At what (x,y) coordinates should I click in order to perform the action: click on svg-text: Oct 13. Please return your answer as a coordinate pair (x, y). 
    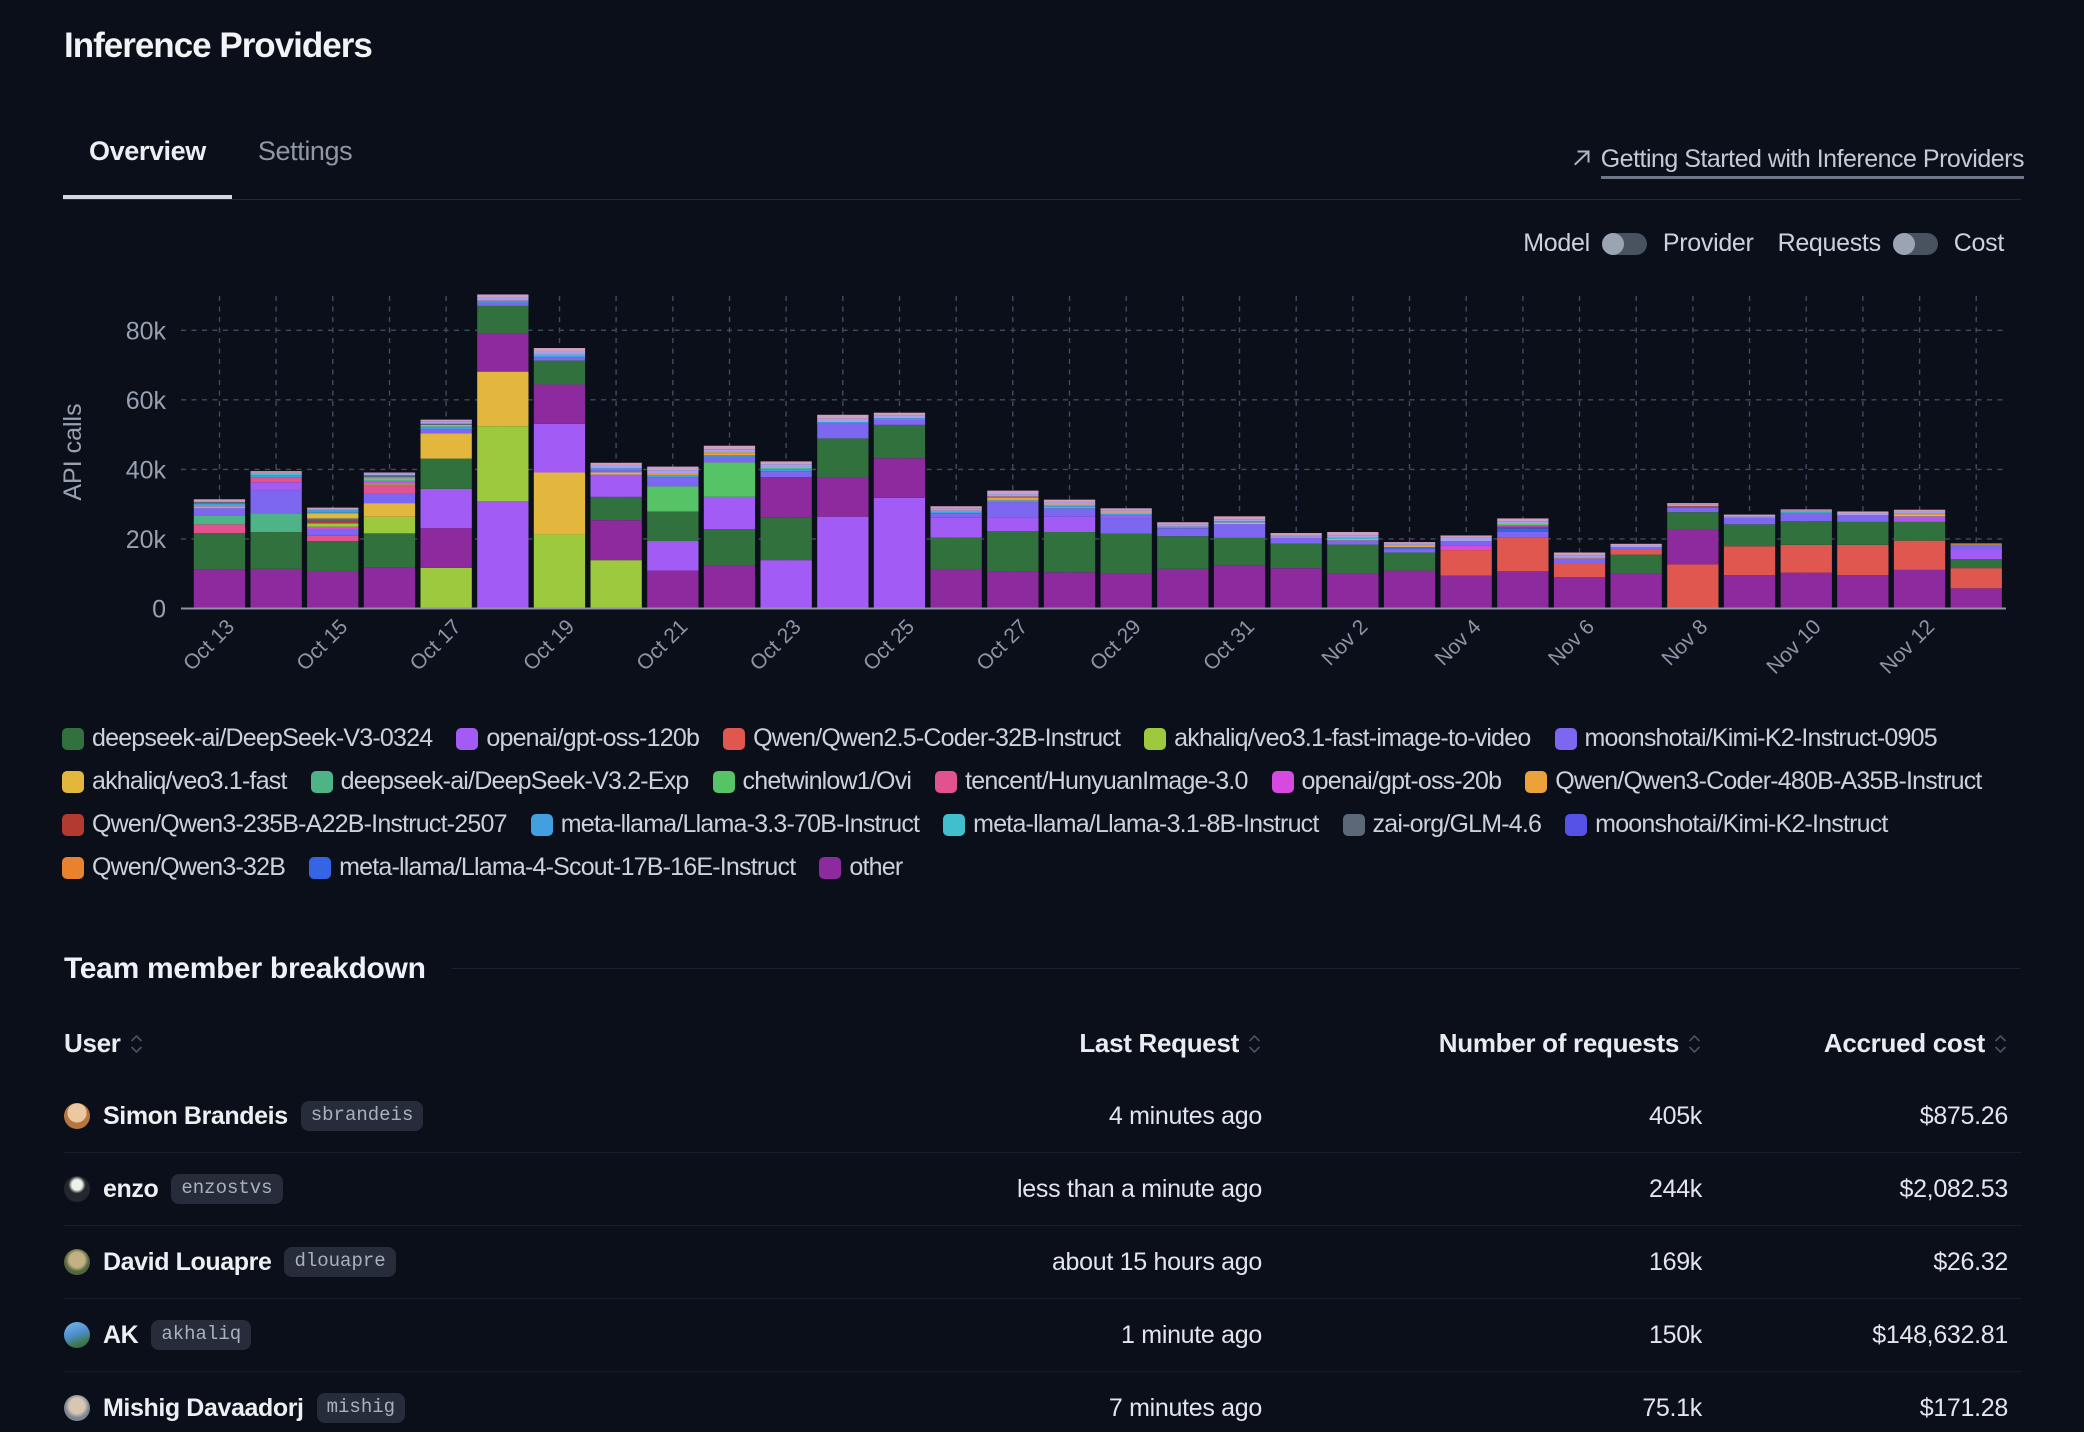
    Looking at the image, I should click on (209, 645).